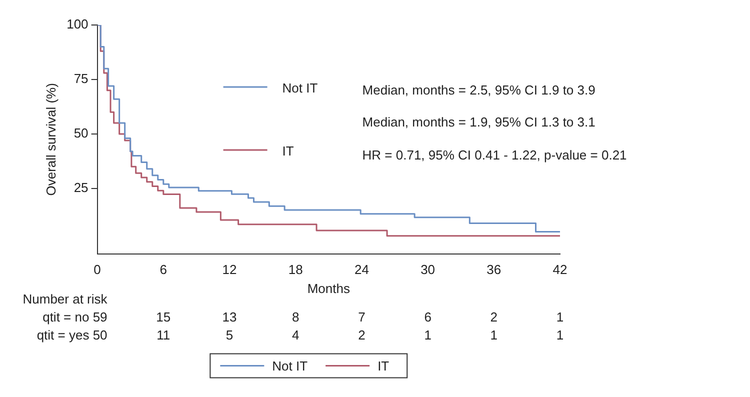 This screenshot has height=397, width=750. I want to click on y-tick-label: 75, so click(81, 78).